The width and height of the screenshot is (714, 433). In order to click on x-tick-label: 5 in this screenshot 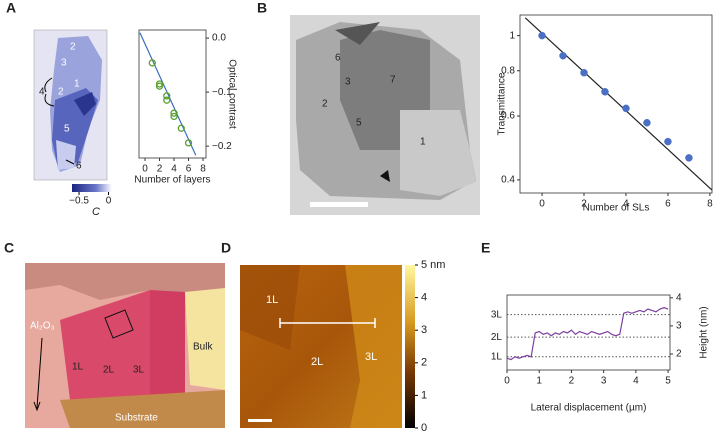, I will do `click(668, 381)`.